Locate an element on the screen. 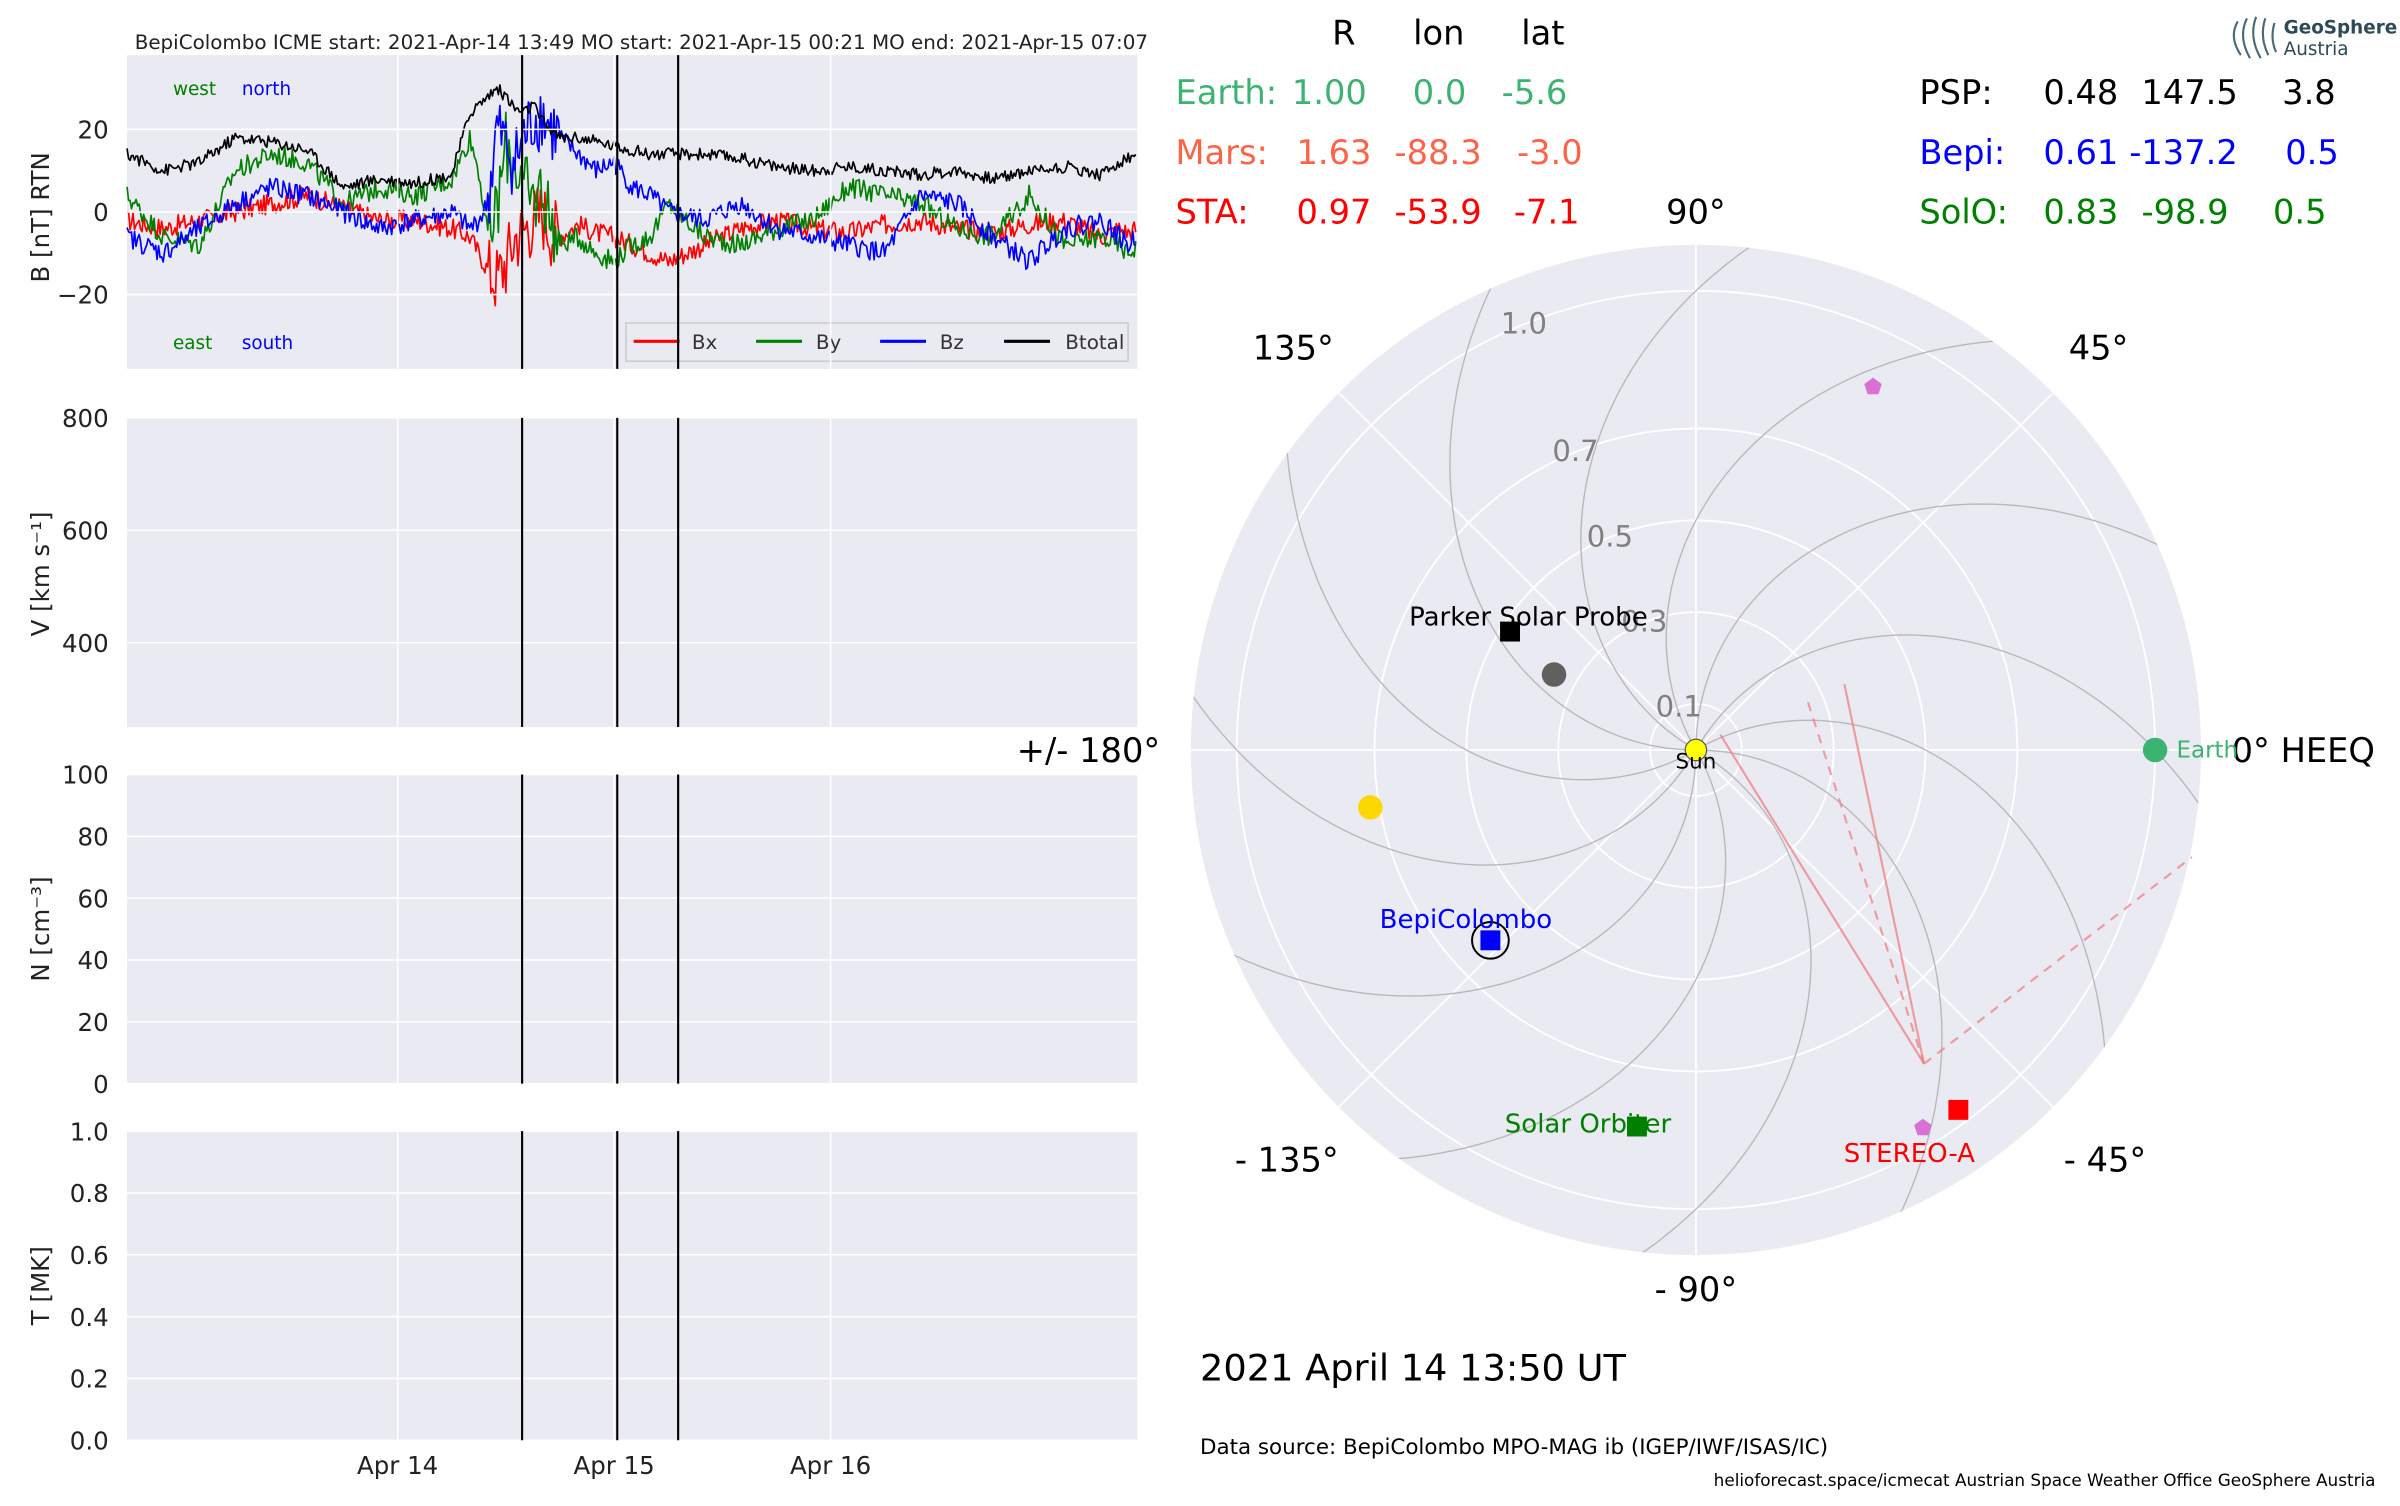 This screenshot has width=2400, height=1506. velocity-panel-bg is located at coordinates (632, 572).